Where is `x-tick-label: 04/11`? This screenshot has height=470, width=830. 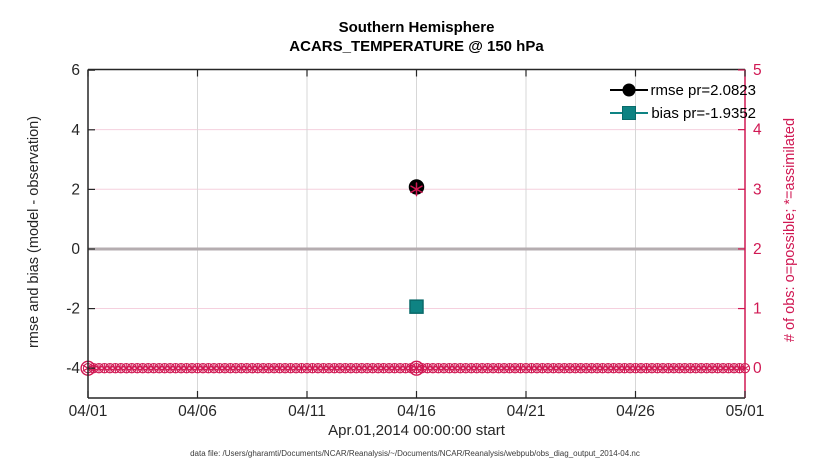 x-tick-label: 04/11 is located at coordinates (307, 411).